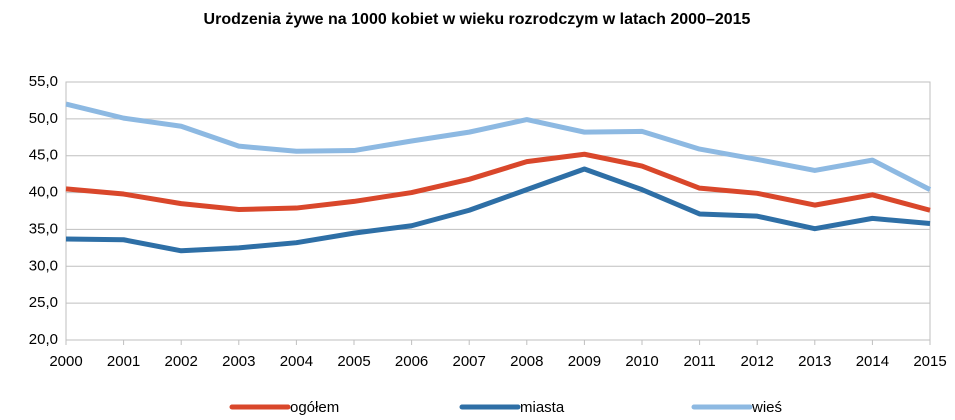 The height and width of the screenshot is (420, 955). What do you see at coordinates (123, 361) in the screenshot?
I see `x-tick-label: 2001` at bounding box center [123, 361].